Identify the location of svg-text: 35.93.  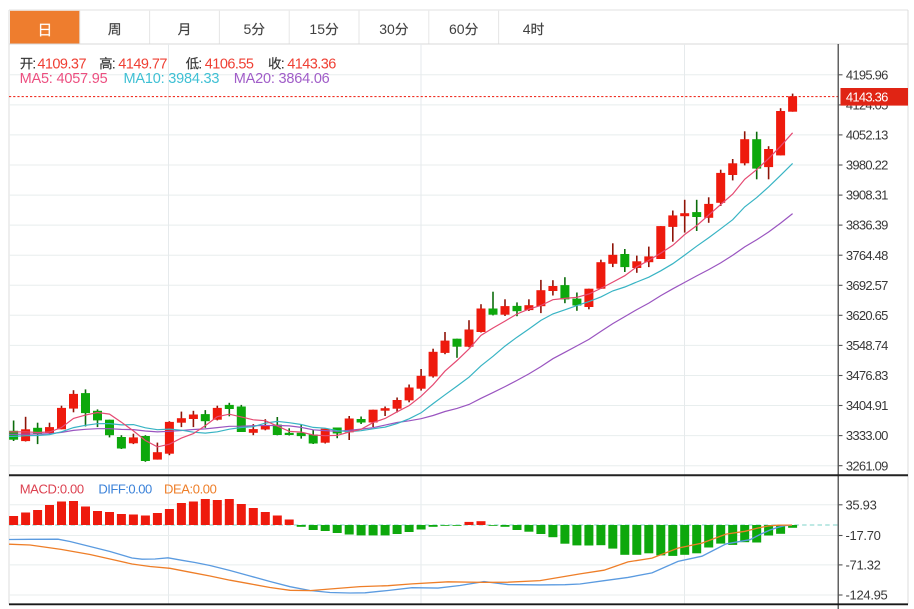
(861, 504).